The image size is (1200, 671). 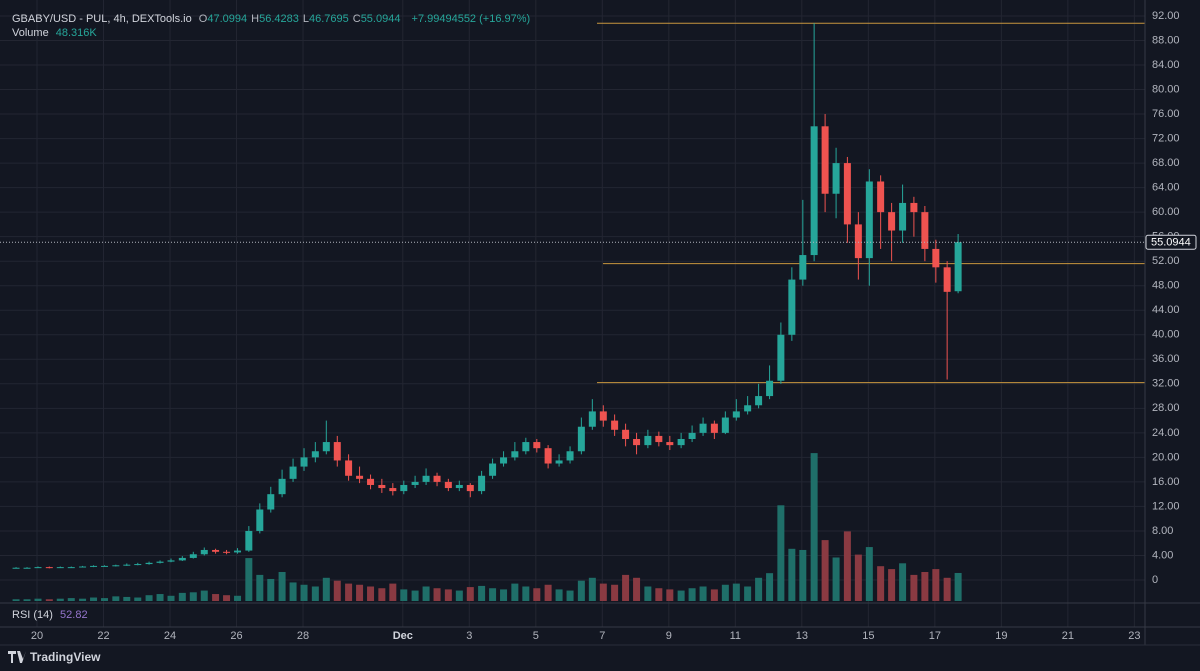 What do you see at coordinates (868, 636) in the screenshot?
I see `x-tick-label: 15` at bounding box center [868, 636].